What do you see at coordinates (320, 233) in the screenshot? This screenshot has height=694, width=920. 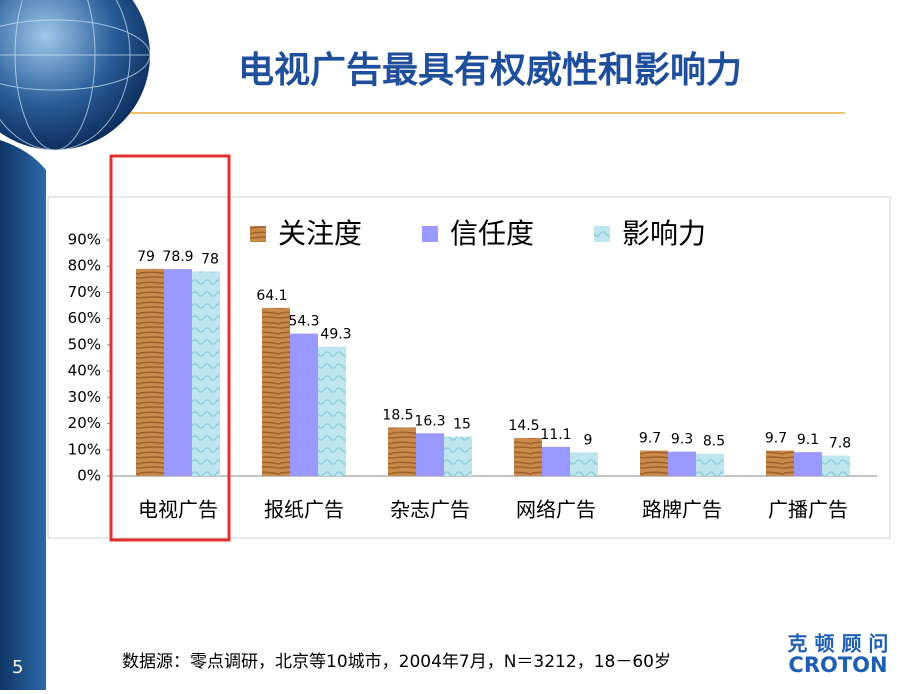 I see `legend-label: 关注度` at bounding box center [320, 233].